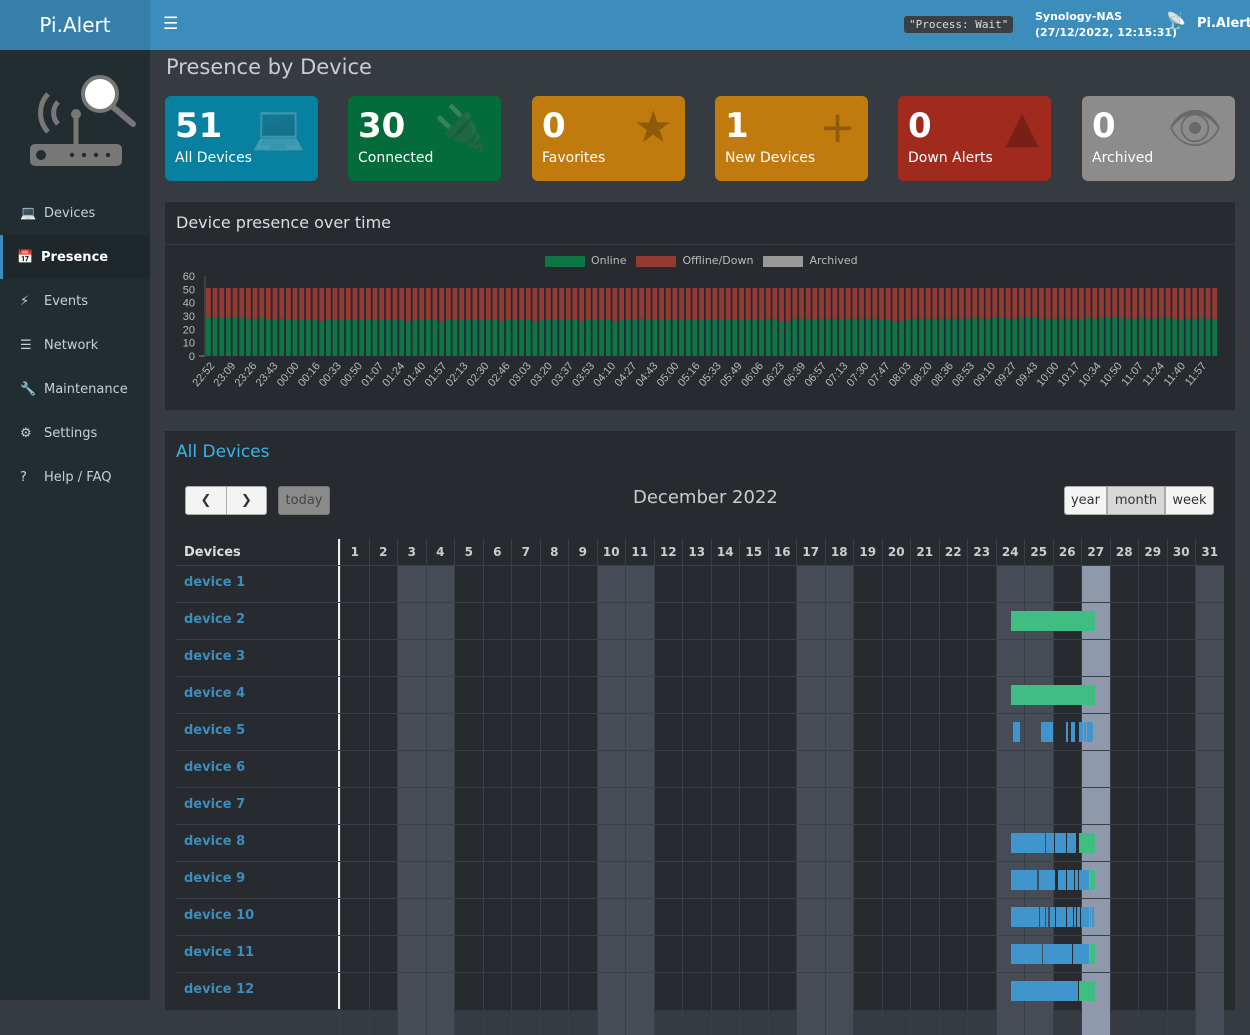 This screenshot has height=1035, width=1250. Describe the element at coordinates (304, 500) in the screenshot. I see `today-button: today` at that location.